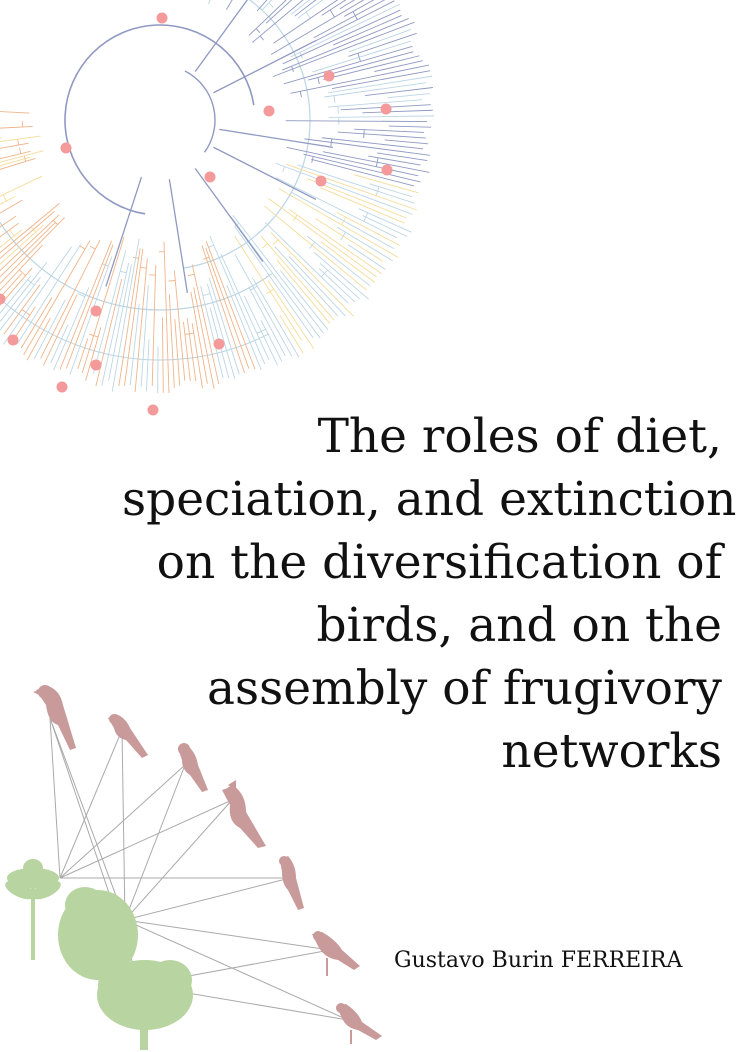  Describe the element at coordinates (538, 960) in the screenshot. I see `author-name: Gustavo Burin FERREIRA` at that location.